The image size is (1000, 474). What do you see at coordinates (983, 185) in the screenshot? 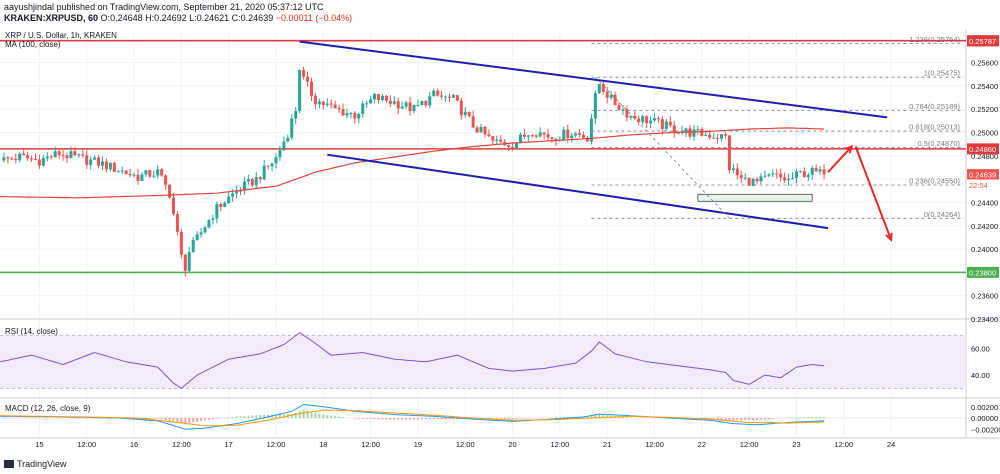
I see `countdown-label-bg` at bounding box center [983, 185].